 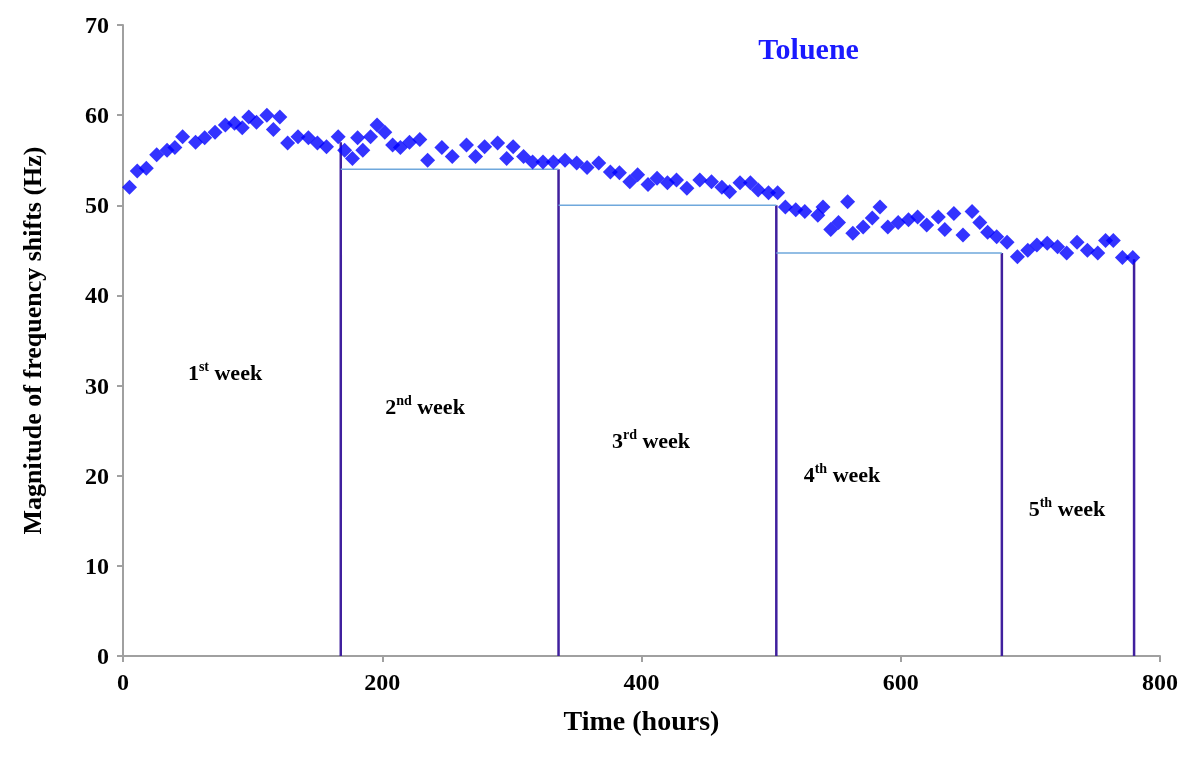 What do you see at coordinates (382, 682) in the screenshot?
I see `x-tick-label: 200` at bounding box center [382, 682].